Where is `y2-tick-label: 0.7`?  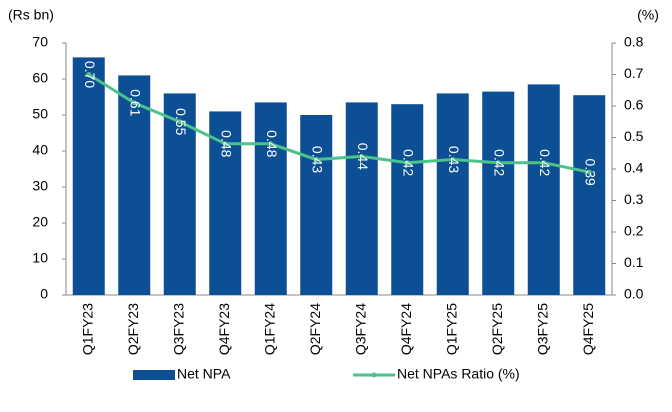 y2-tick-label: 0.7 is located at coordinates (634, 73).